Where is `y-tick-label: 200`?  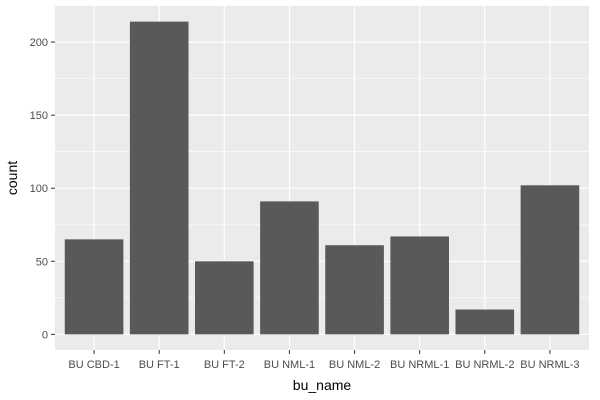
y-tick-label: 200 is located at coordinates (39, 43).